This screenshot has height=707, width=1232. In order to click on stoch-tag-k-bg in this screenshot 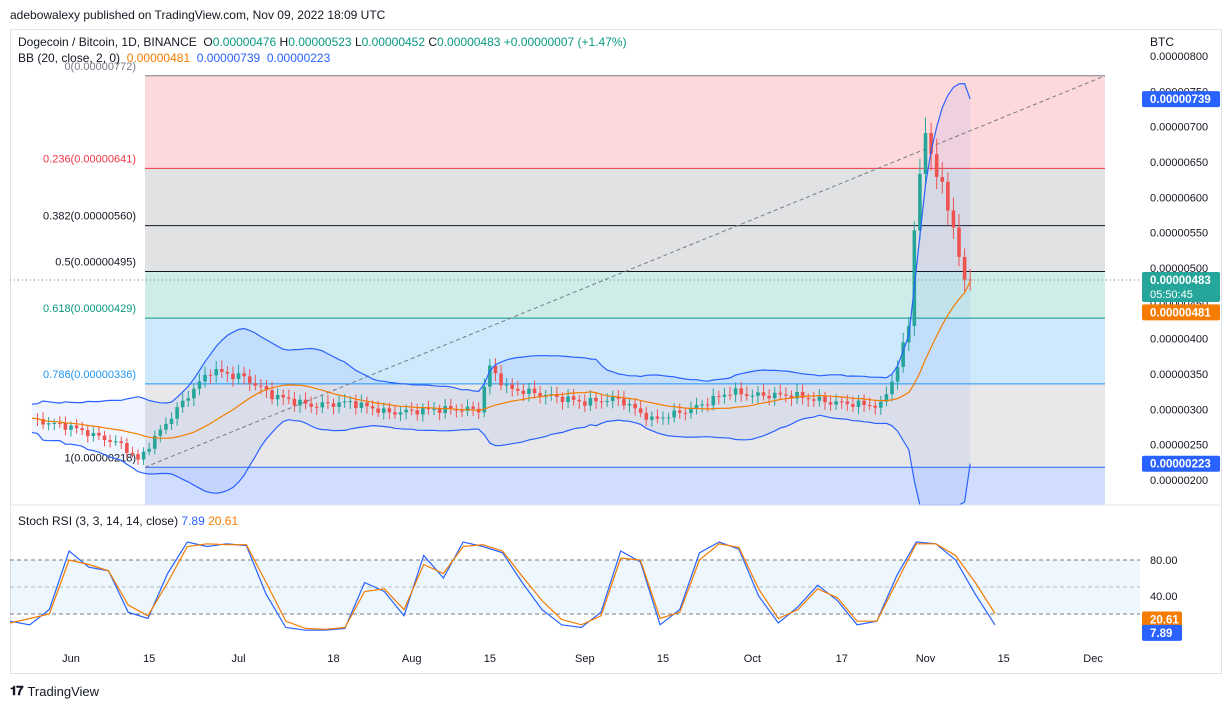, I will do `click(1162, 632)`.